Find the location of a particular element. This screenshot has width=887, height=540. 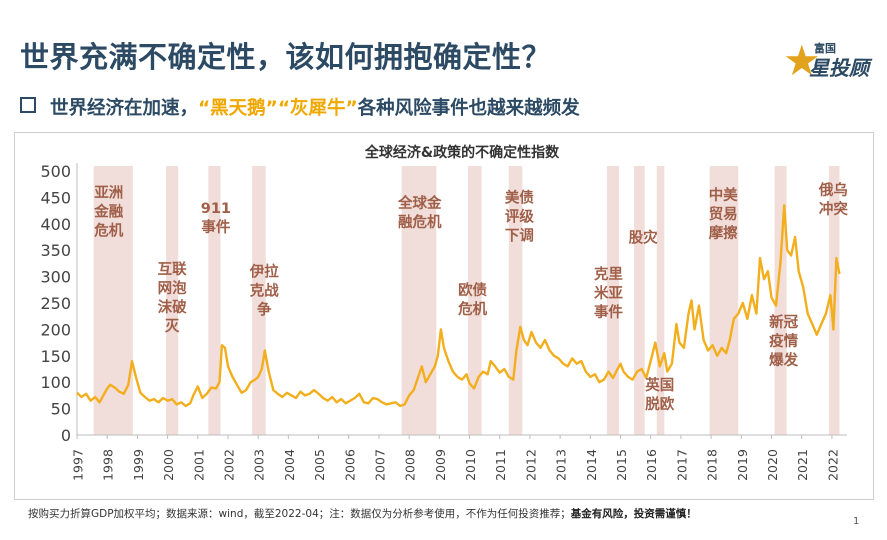

event-label: 英国脱欧 is located at coordinates (659, 394).